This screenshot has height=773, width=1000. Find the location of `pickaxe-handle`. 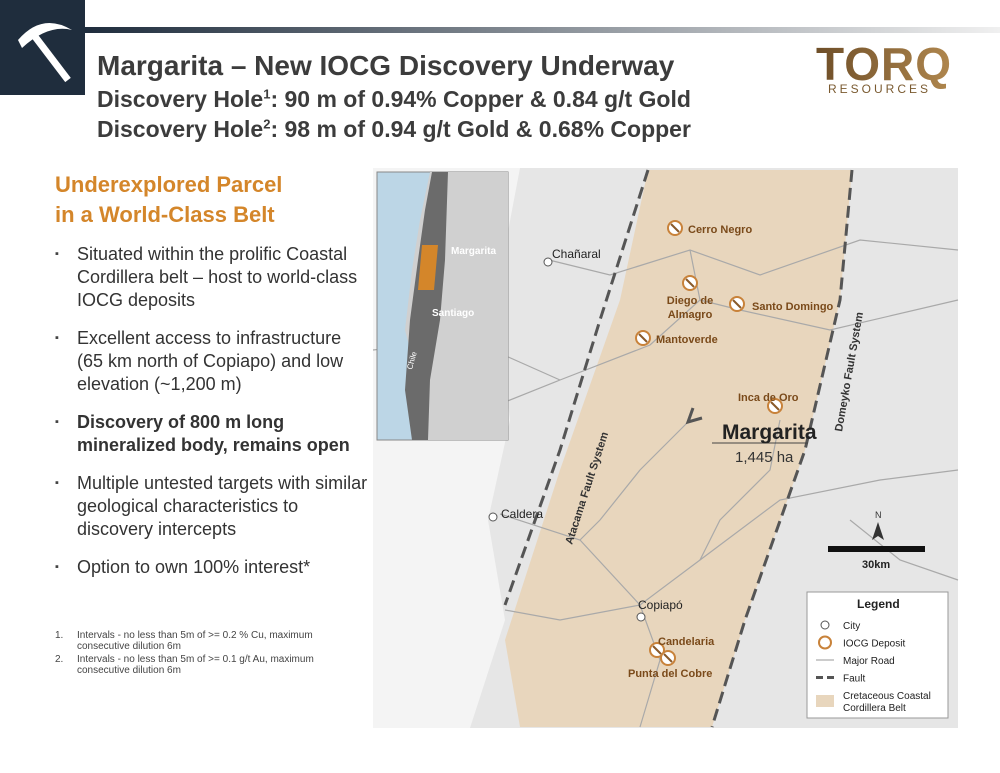

pickaxe-handle is located at coordinates (49, 55).